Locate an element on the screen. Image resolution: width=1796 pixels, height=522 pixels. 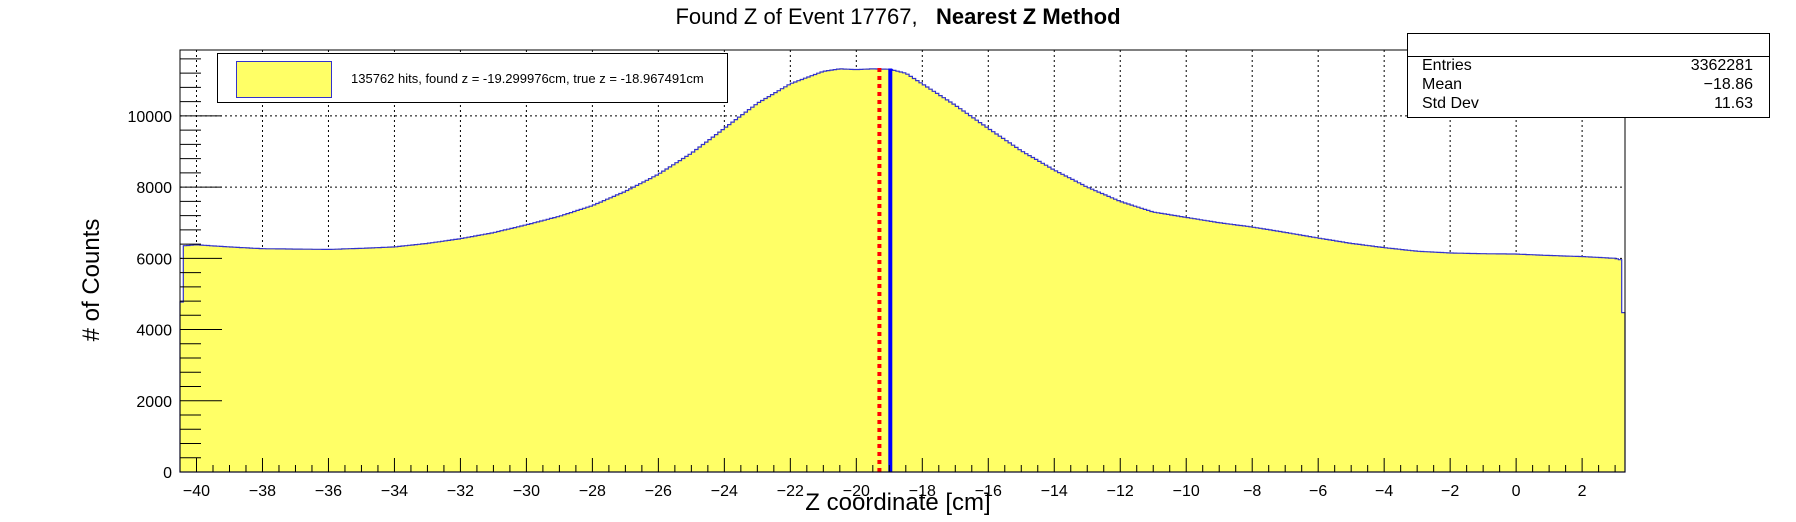
stats-key: Std Dev is located at coordinates (1450, 103).